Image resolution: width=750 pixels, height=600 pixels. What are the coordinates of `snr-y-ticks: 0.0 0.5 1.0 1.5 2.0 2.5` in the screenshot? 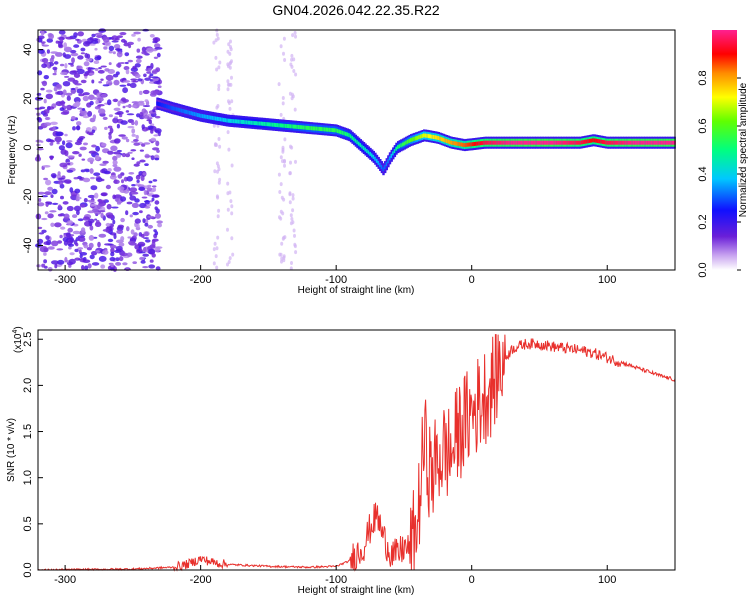 It's located at (32, 455).